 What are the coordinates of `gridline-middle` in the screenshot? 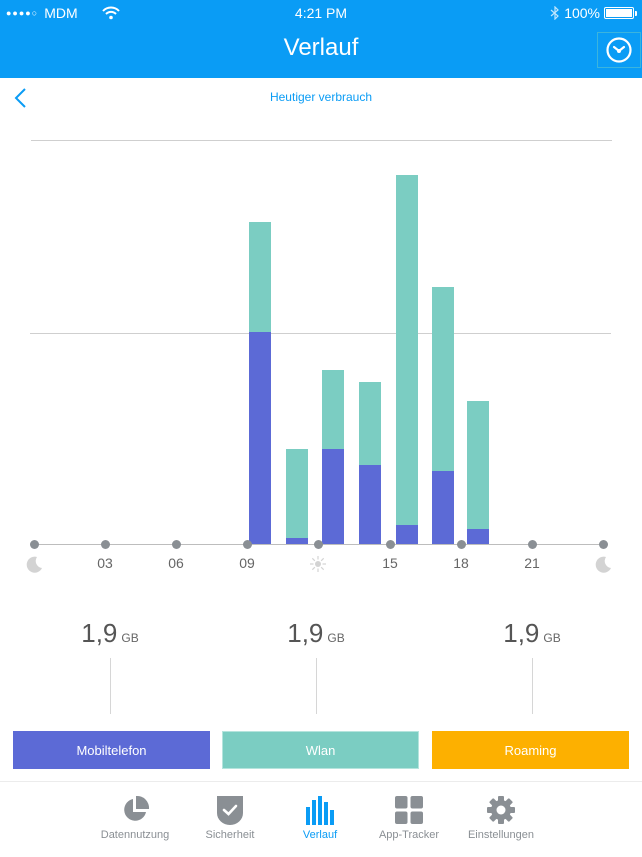 It's located at (320, 333).